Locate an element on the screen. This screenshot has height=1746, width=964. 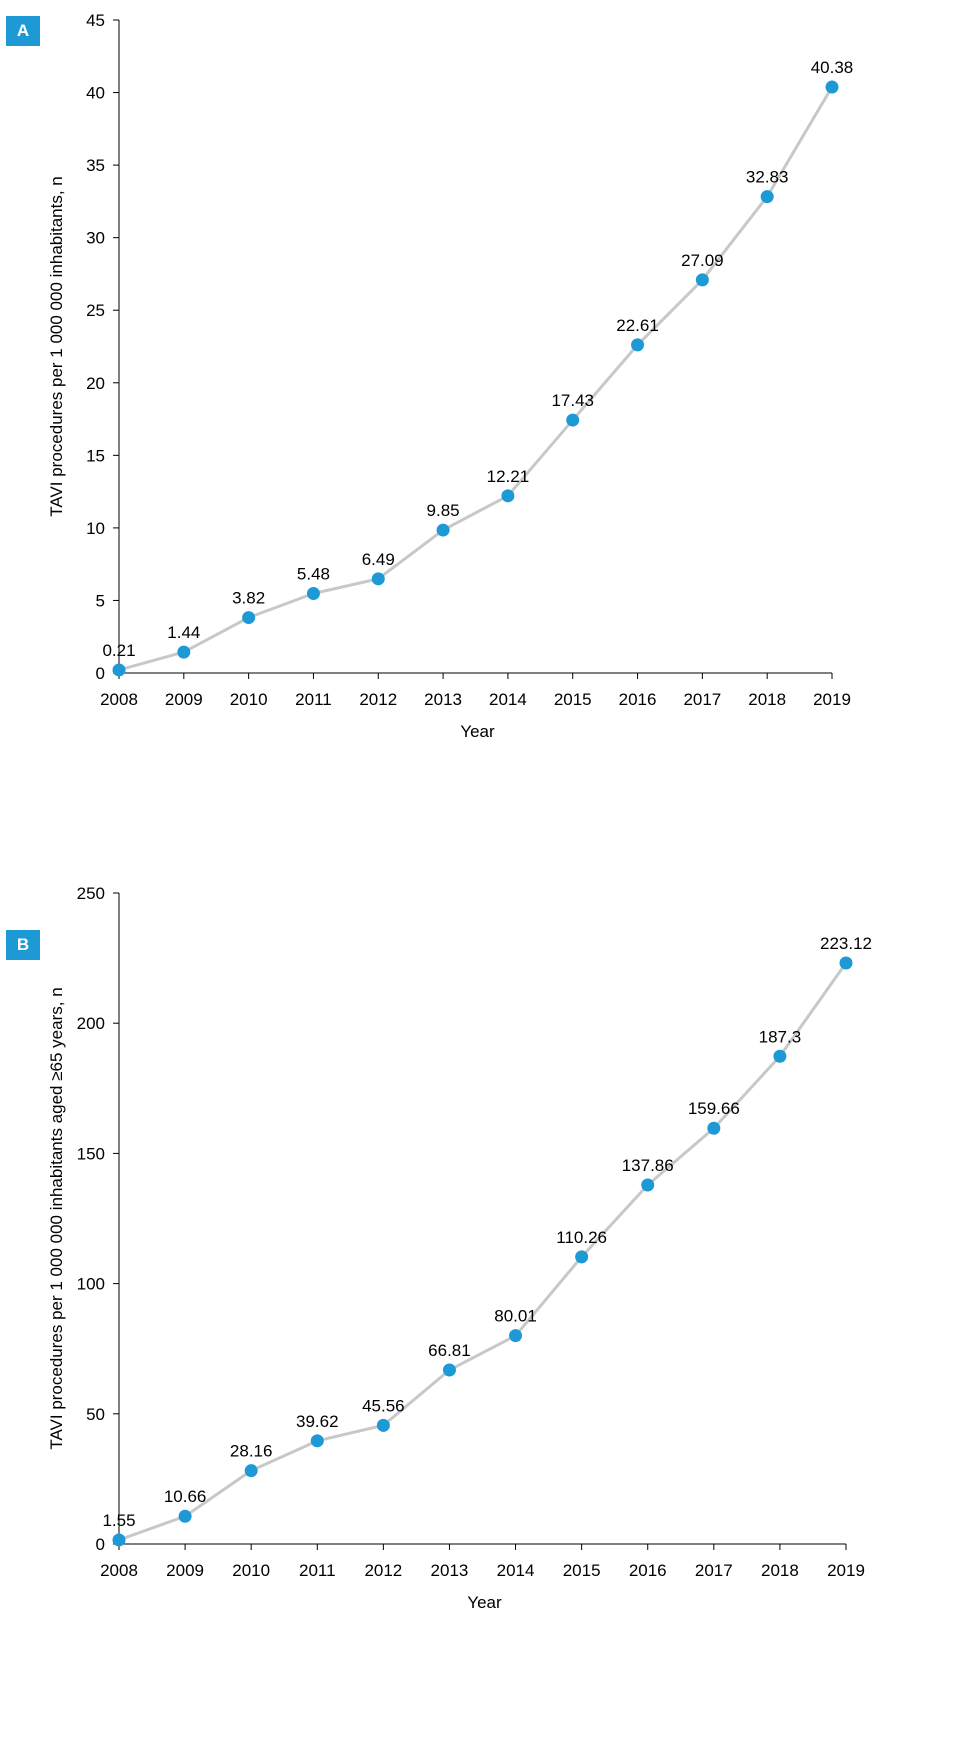
y-tick-label-b: 100 is located at coordinates (91, 1284).